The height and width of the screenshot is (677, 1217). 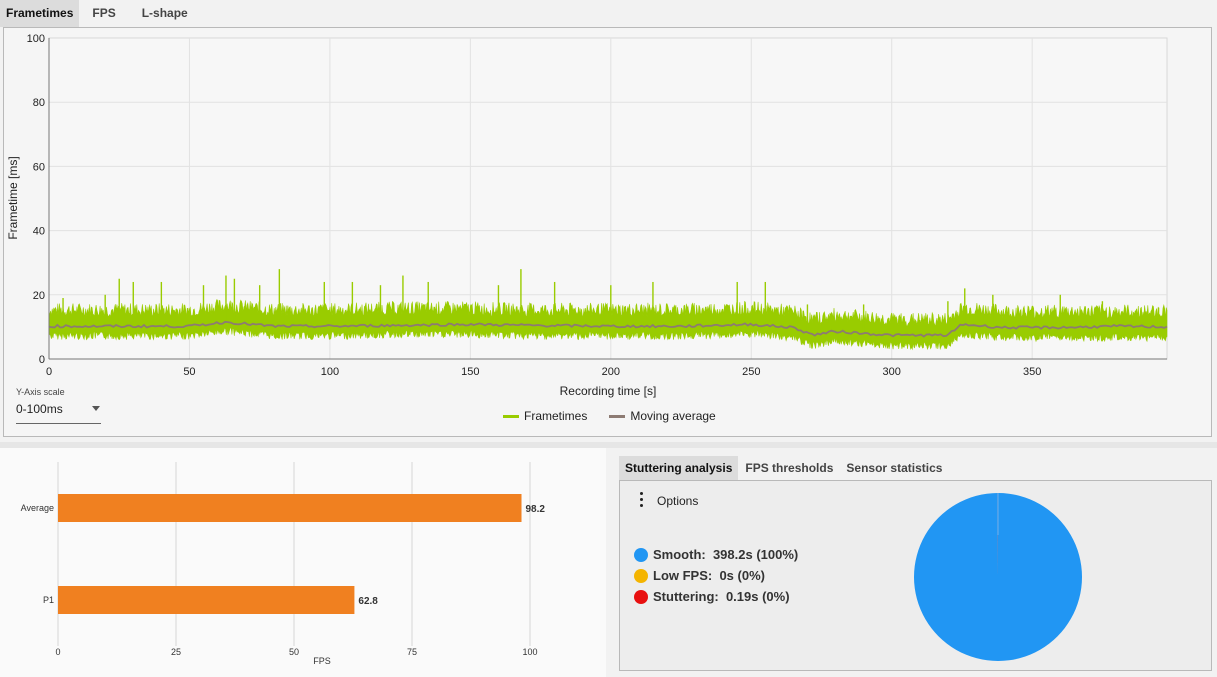 What do you see at coordinates (322, 661) in the screenshot?
I see `bar-x-axis-label: FPS` at bounding box center [322, 661].